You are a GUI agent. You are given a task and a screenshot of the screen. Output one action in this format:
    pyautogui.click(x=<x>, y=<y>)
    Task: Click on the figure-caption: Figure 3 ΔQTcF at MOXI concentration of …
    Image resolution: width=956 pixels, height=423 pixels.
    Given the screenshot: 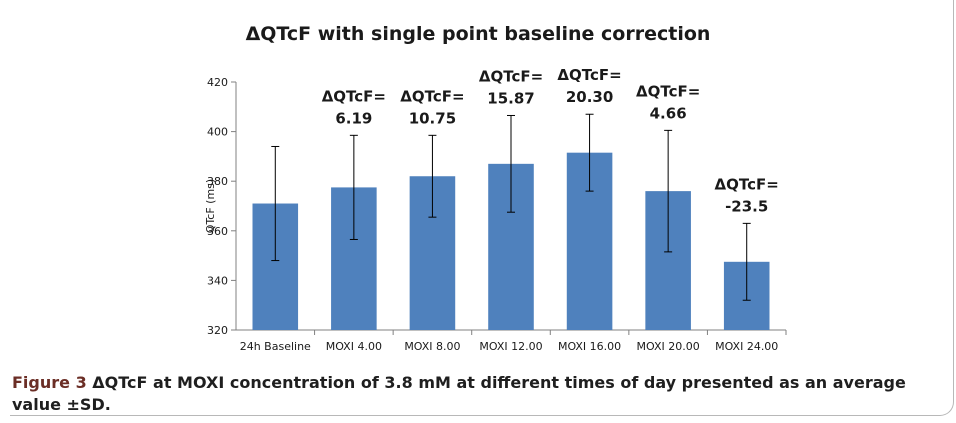 What is the action you would take?
    pyautogui.click(x=477, y=394)
    